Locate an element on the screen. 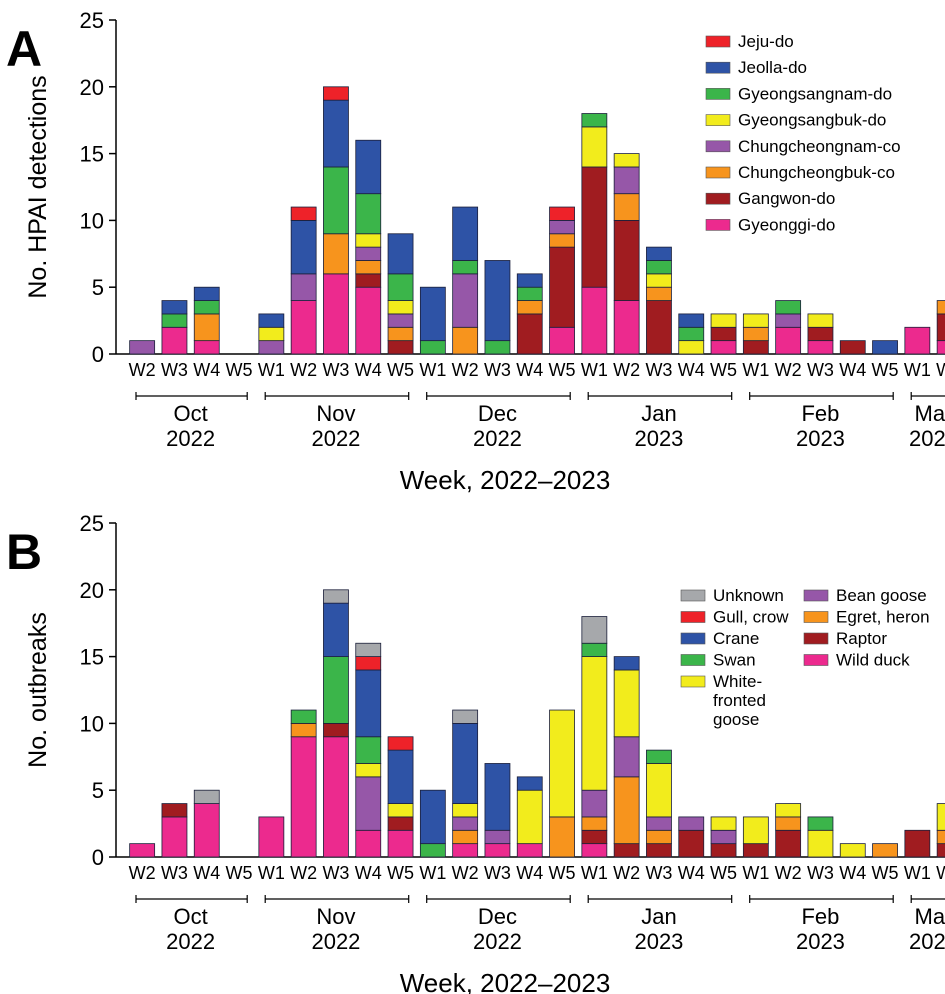  legend-label: Chungcheongnam-co is located at coordinates (819, 146).